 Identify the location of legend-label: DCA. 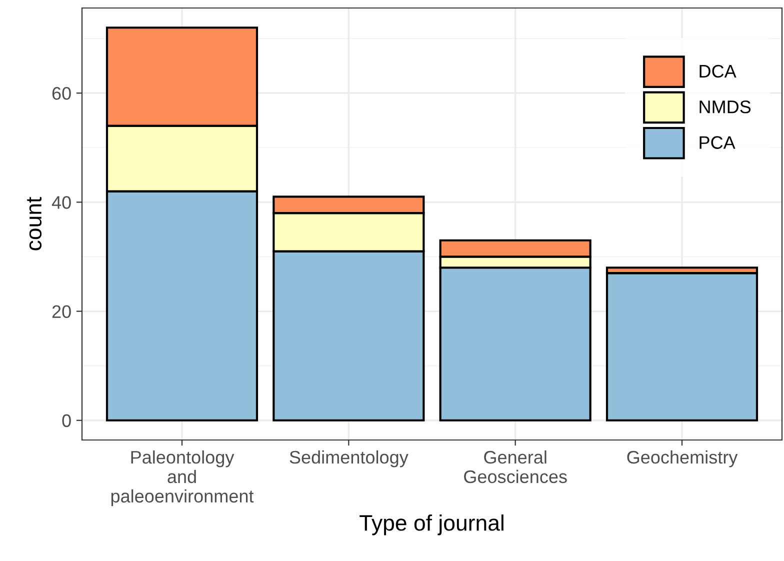
(718, 71).